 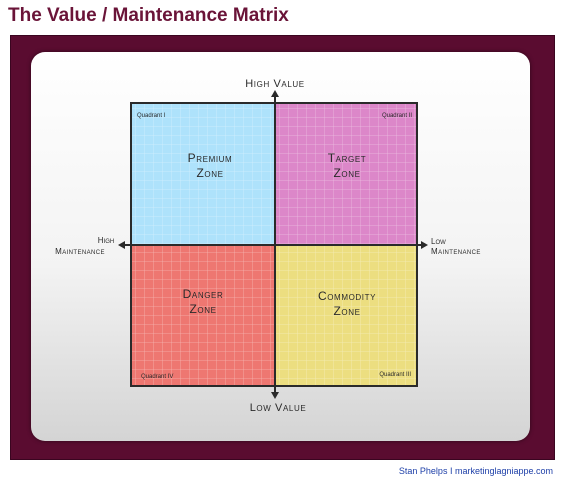 I want to click on arrow-left-icon, so click(x=121, y=245).